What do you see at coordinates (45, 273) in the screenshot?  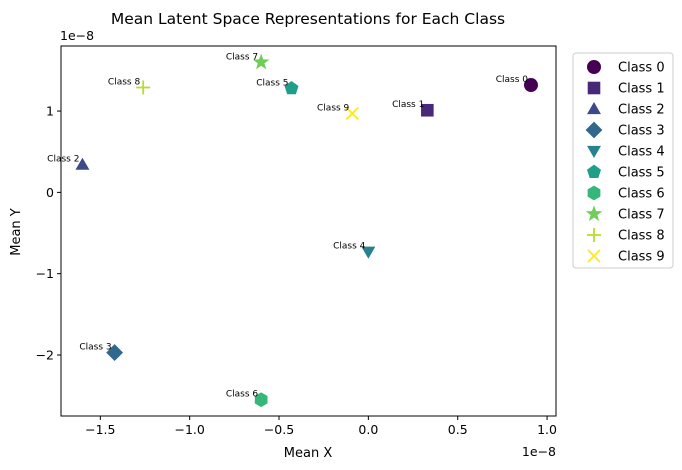 I see `y-tick-label: −1` at bounding box center [45, 273].